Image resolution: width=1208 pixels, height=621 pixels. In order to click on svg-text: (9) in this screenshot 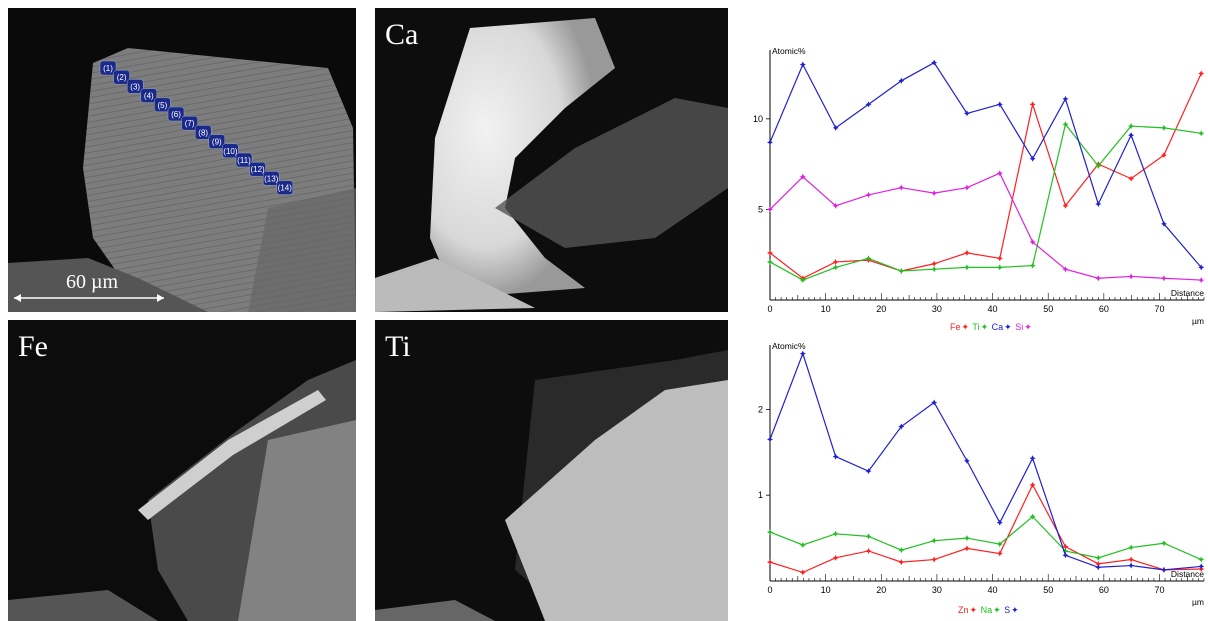, I will do `click(217, 142)`.